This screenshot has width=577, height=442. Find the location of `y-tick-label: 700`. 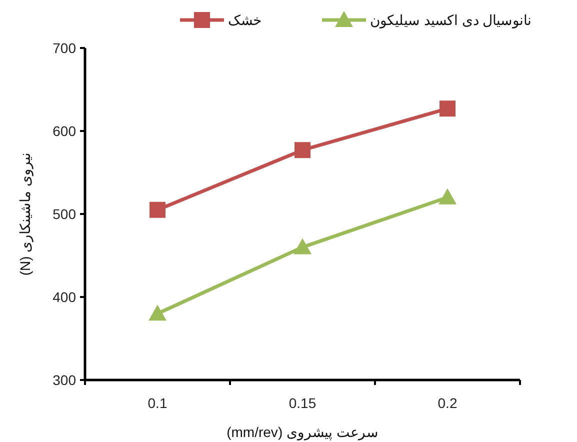

y-tick-label: 700 is located at coordinates (64, 48).